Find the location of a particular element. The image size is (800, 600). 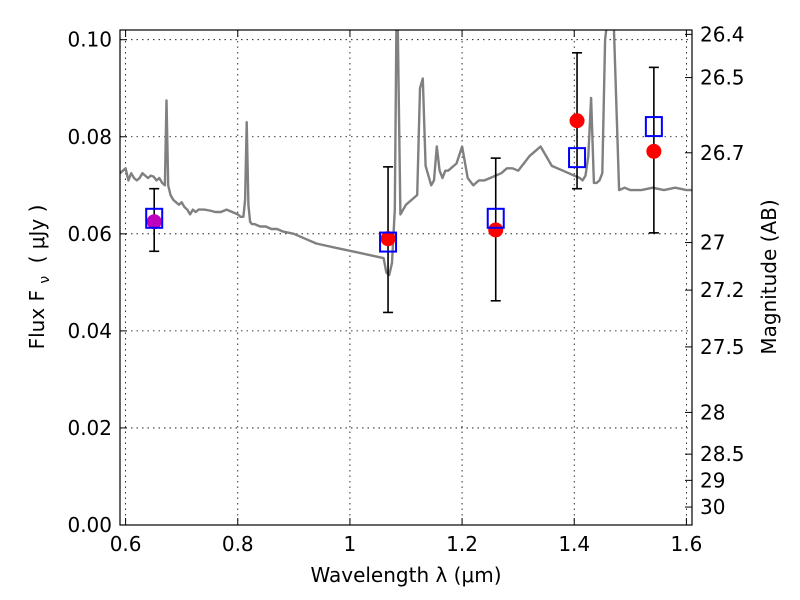

y-label-sub: ν is located at coordinates (45, 280).